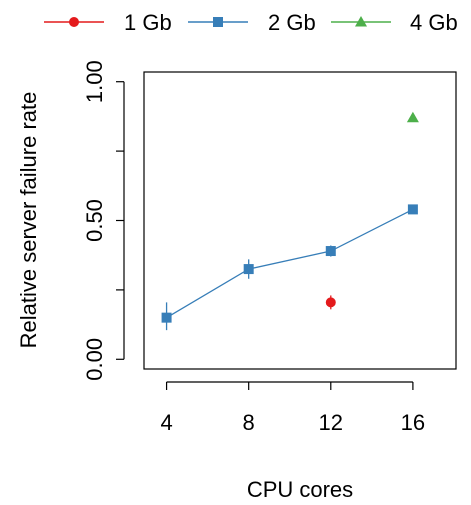 The image size is (471, 505). I want to click on series-4-gb, so click(412, 117).